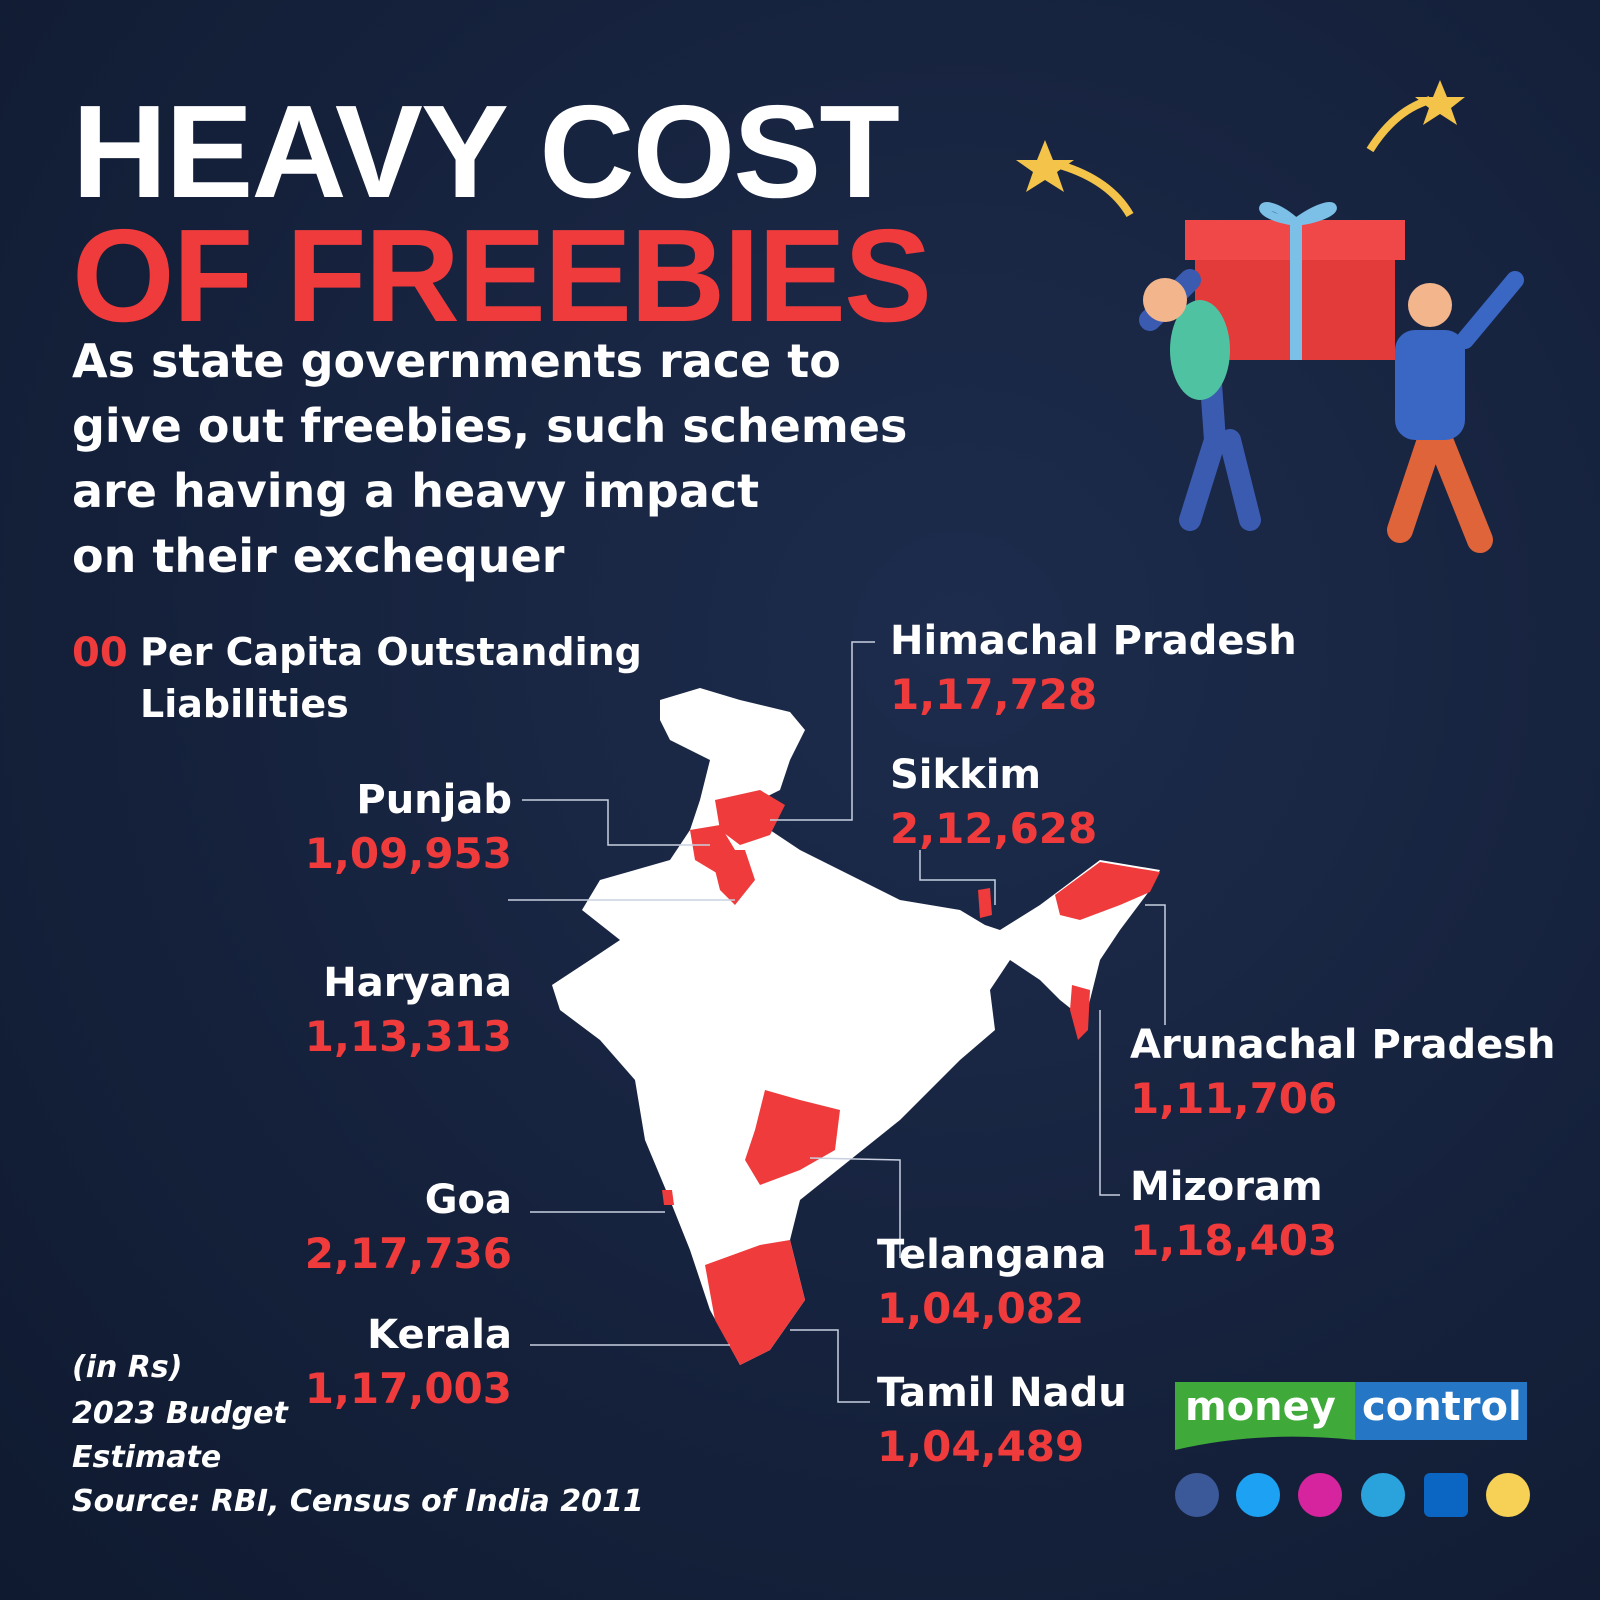  Describe the element at coordinates (468, 1200) in the screenshot. I see `state-name: Goa` at that location.